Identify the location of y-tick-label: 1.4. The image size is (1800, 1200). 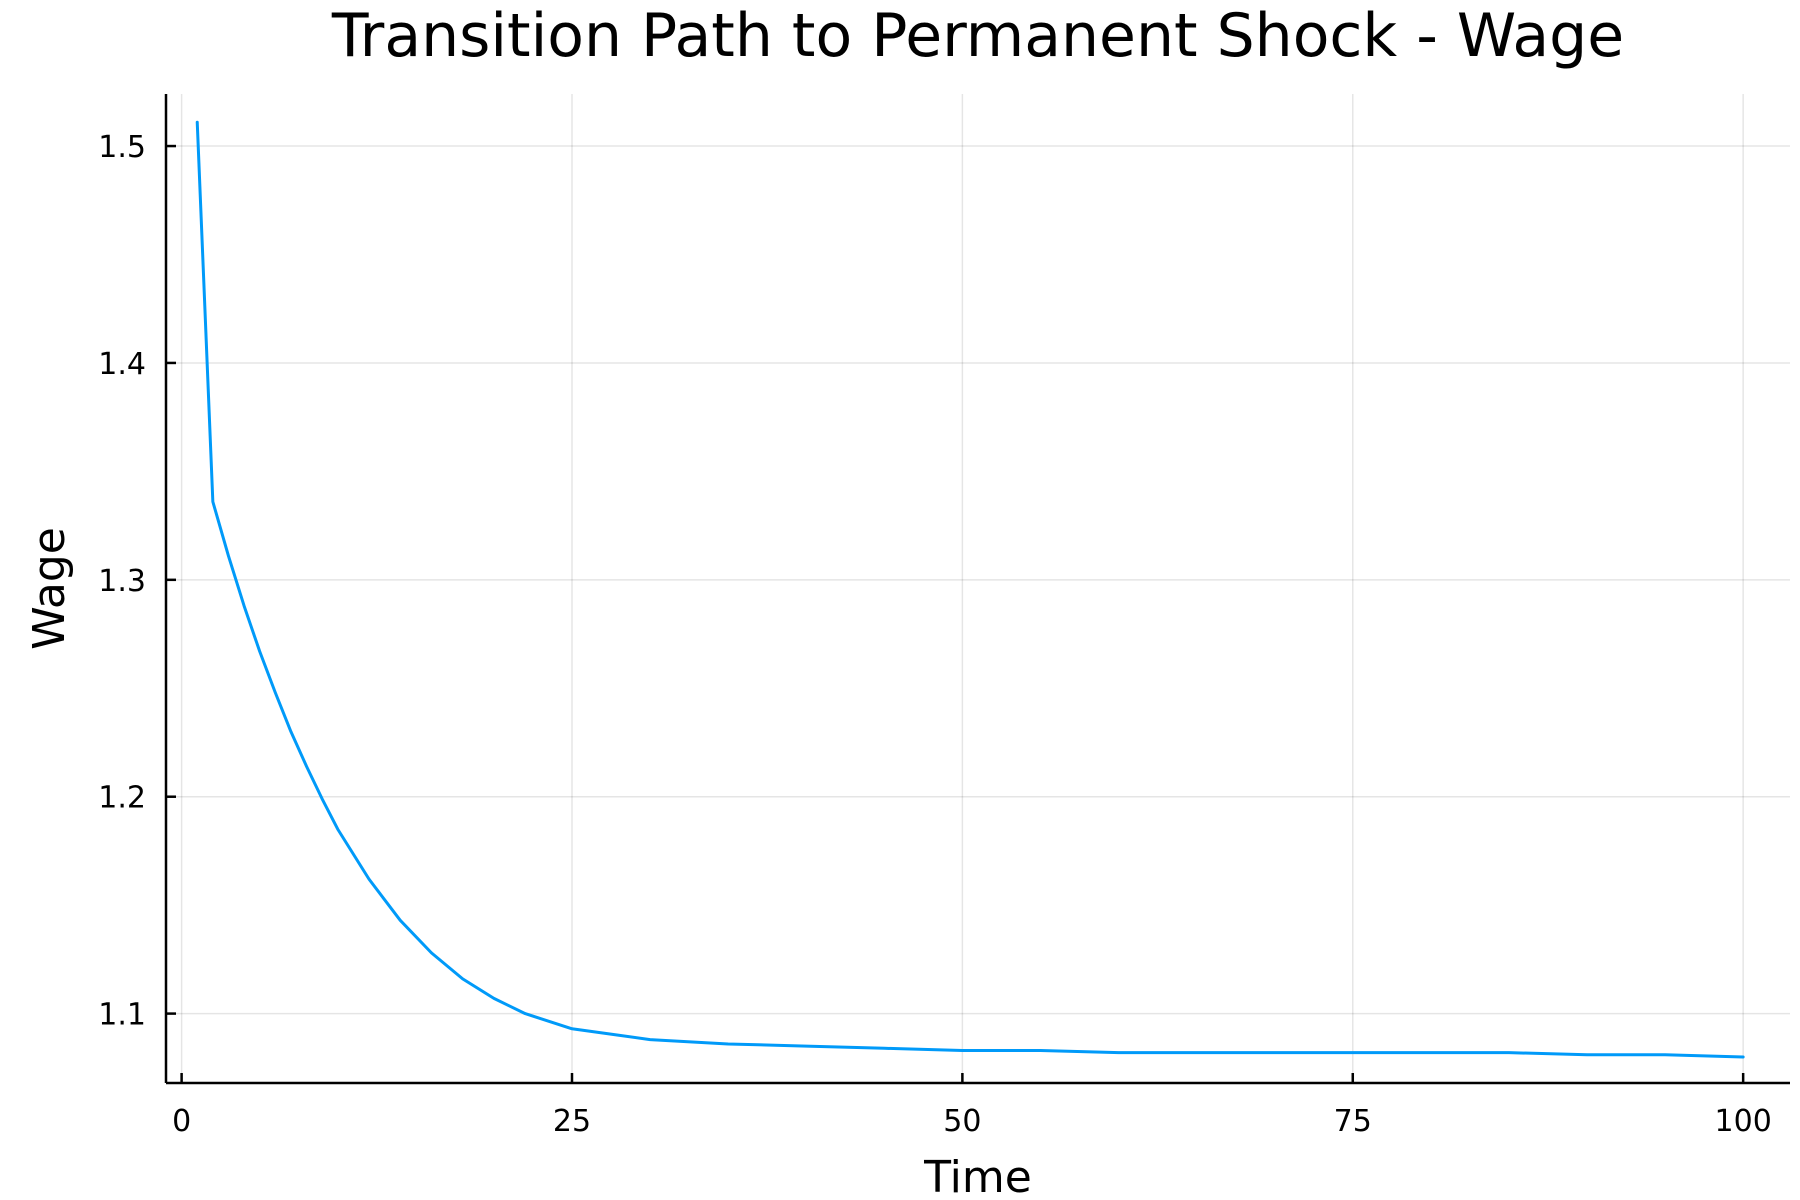
(122, 364).